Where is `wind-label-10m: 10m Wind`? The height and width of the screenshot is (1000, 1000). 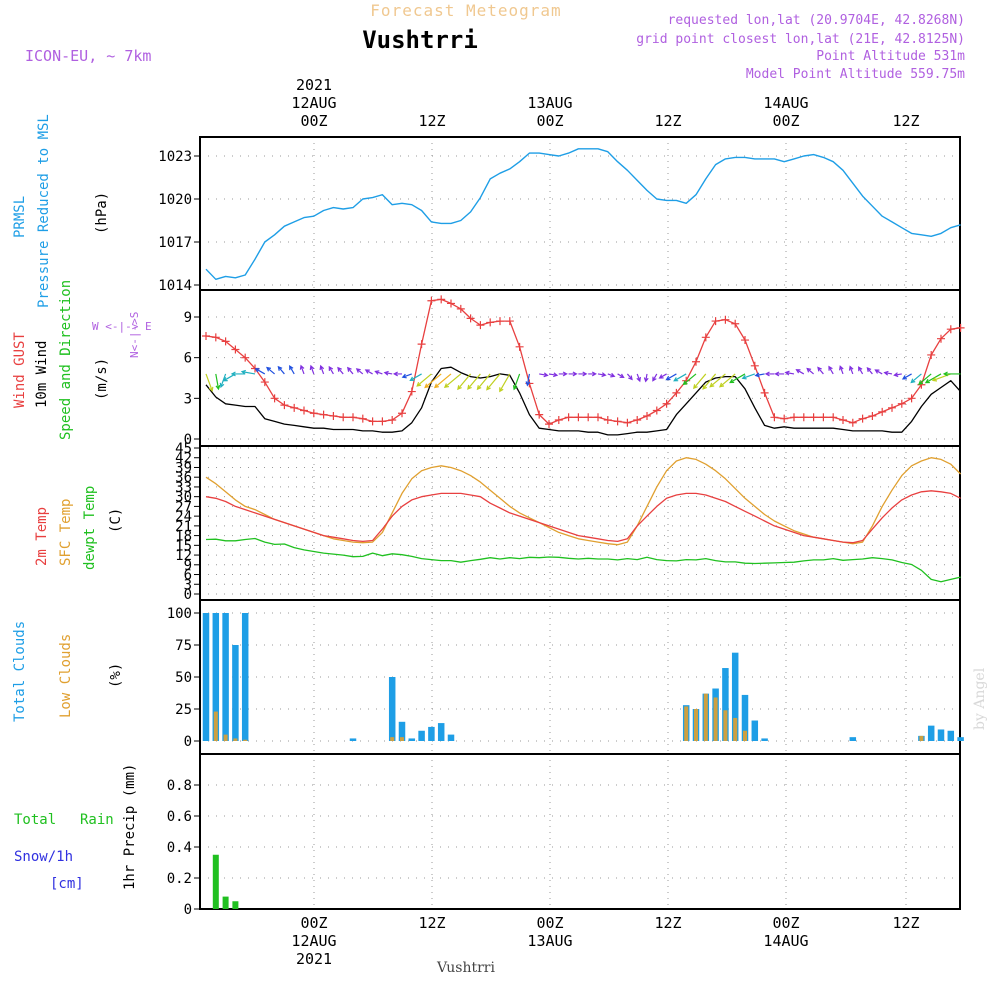
wind-label-10m: 10m Wind is located at coordinates (42, 374).